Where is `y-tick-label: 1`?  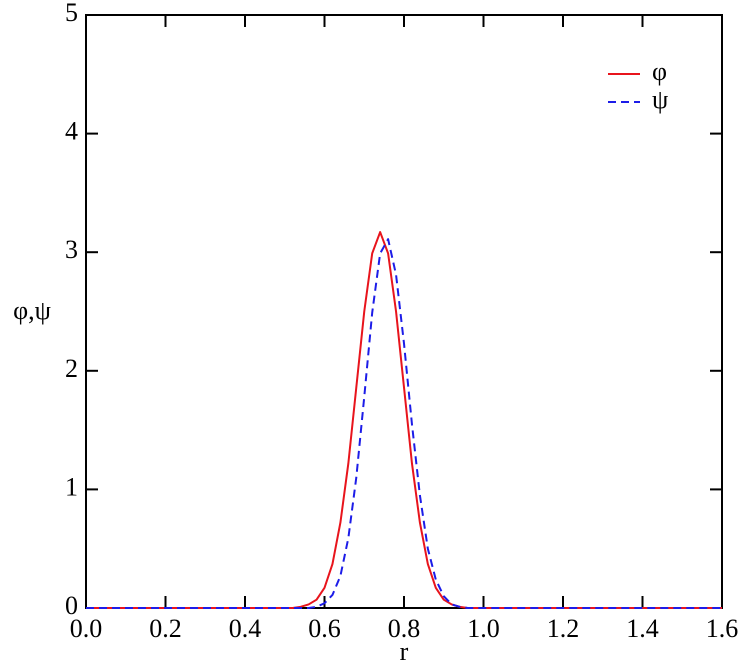
y-tick-label: 1 is located at coordinates (71, 486).